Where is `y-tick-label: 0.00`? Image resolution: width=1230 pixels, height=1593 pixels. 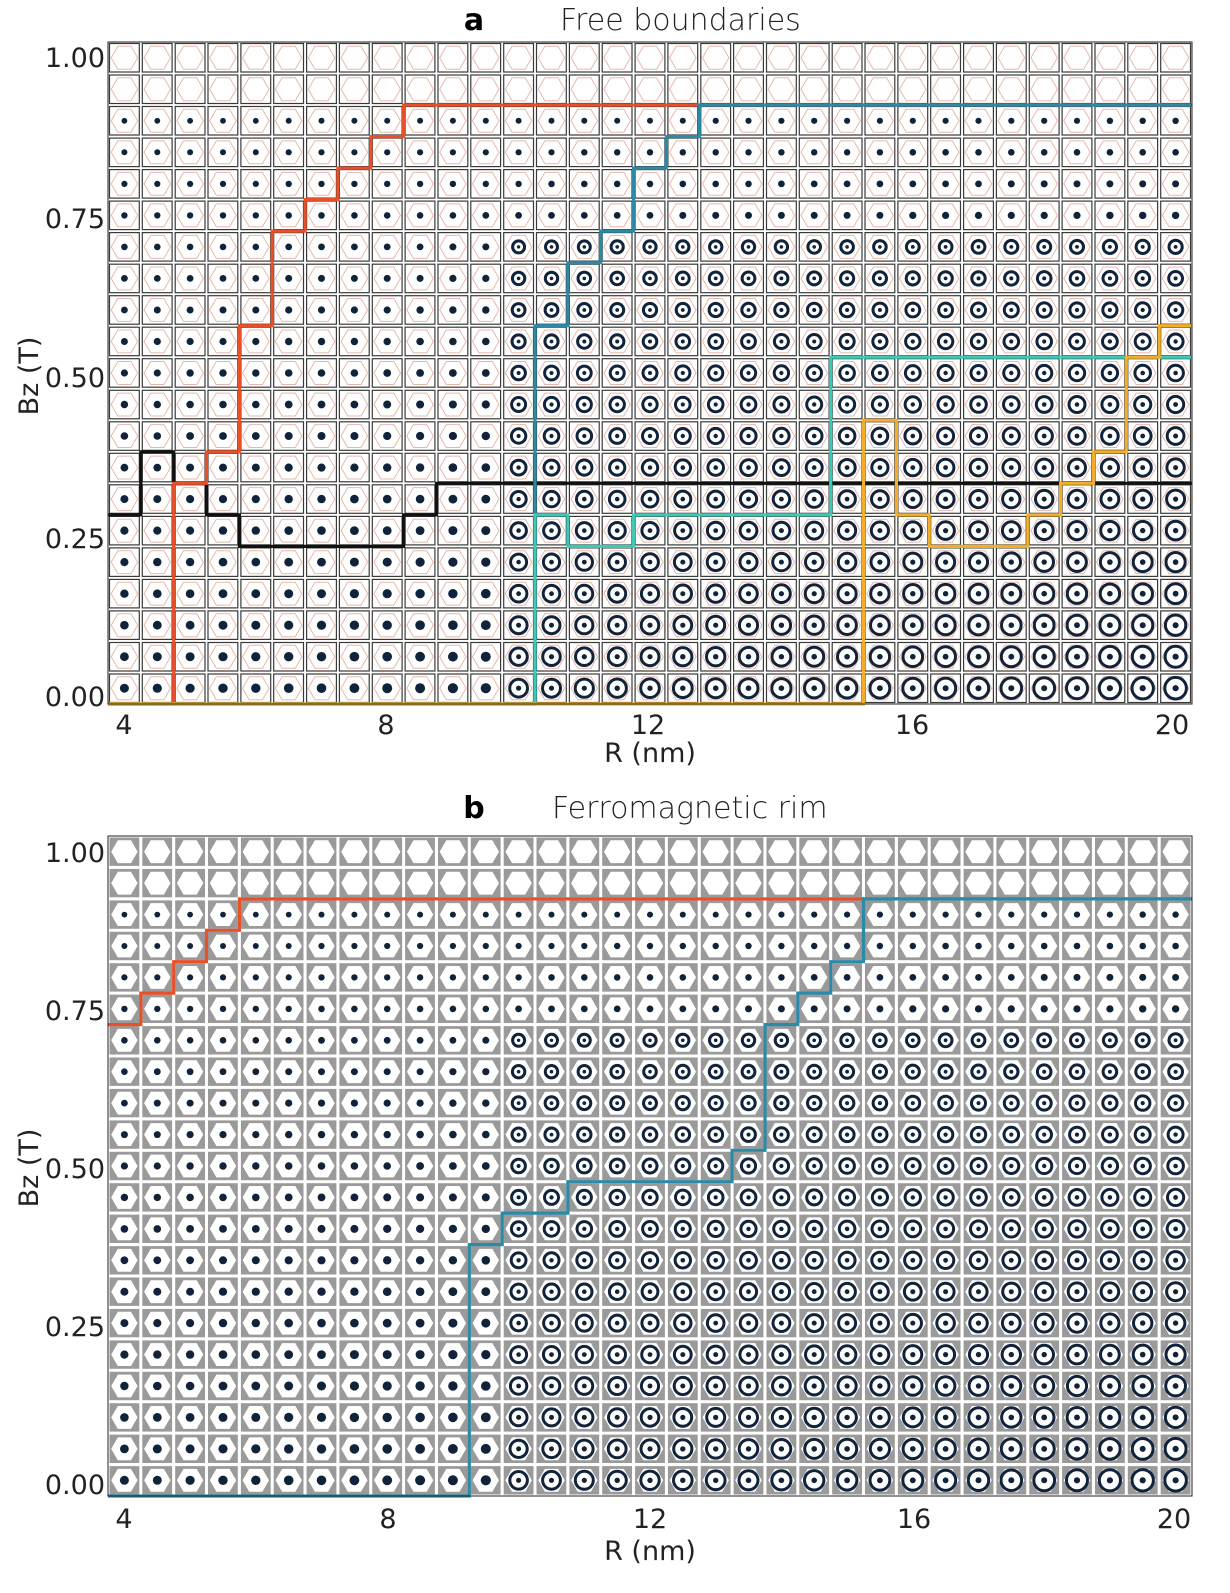
y-tick-label: 0.00 is located at coordinates (75, 697).